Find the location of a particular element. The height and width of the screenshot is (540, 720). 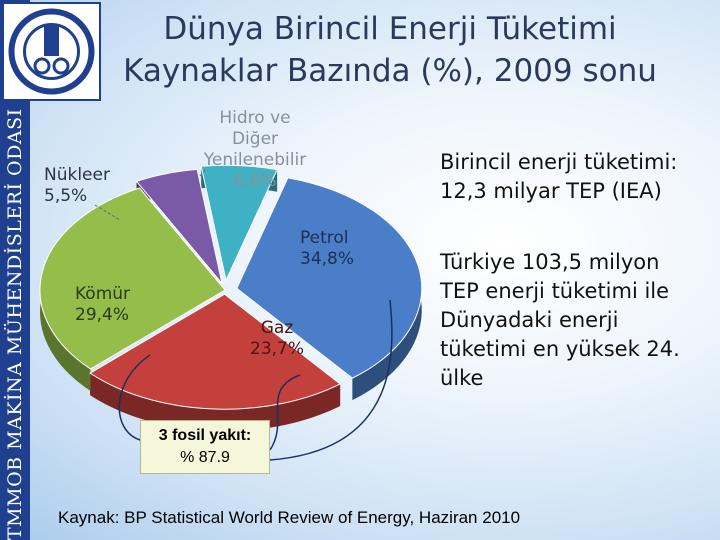

turkey-line: Türkiye 103,5 milyon is located at coordinates (550, 262).